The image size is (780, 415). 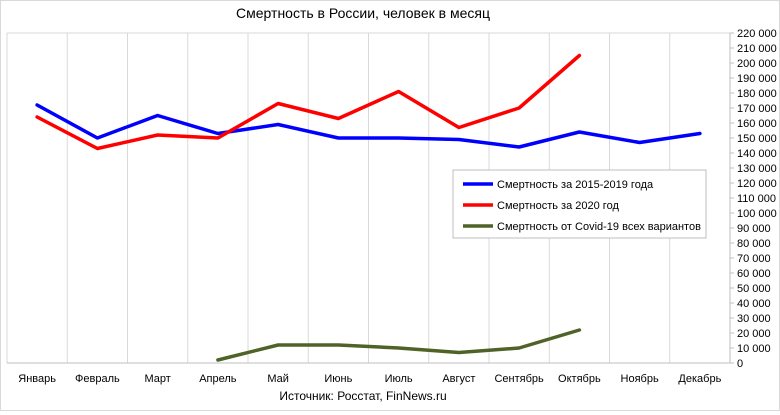 I want to click on x-tick-label: Июнь, so click(x=338, y=379).